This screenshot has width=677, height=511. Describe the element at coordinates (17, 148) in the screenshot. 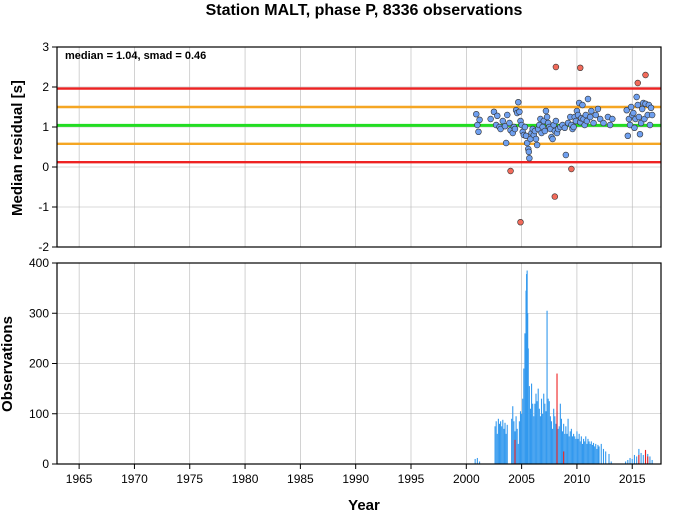

I see `residual-y-axis-label: Median residual [s]` at that location.